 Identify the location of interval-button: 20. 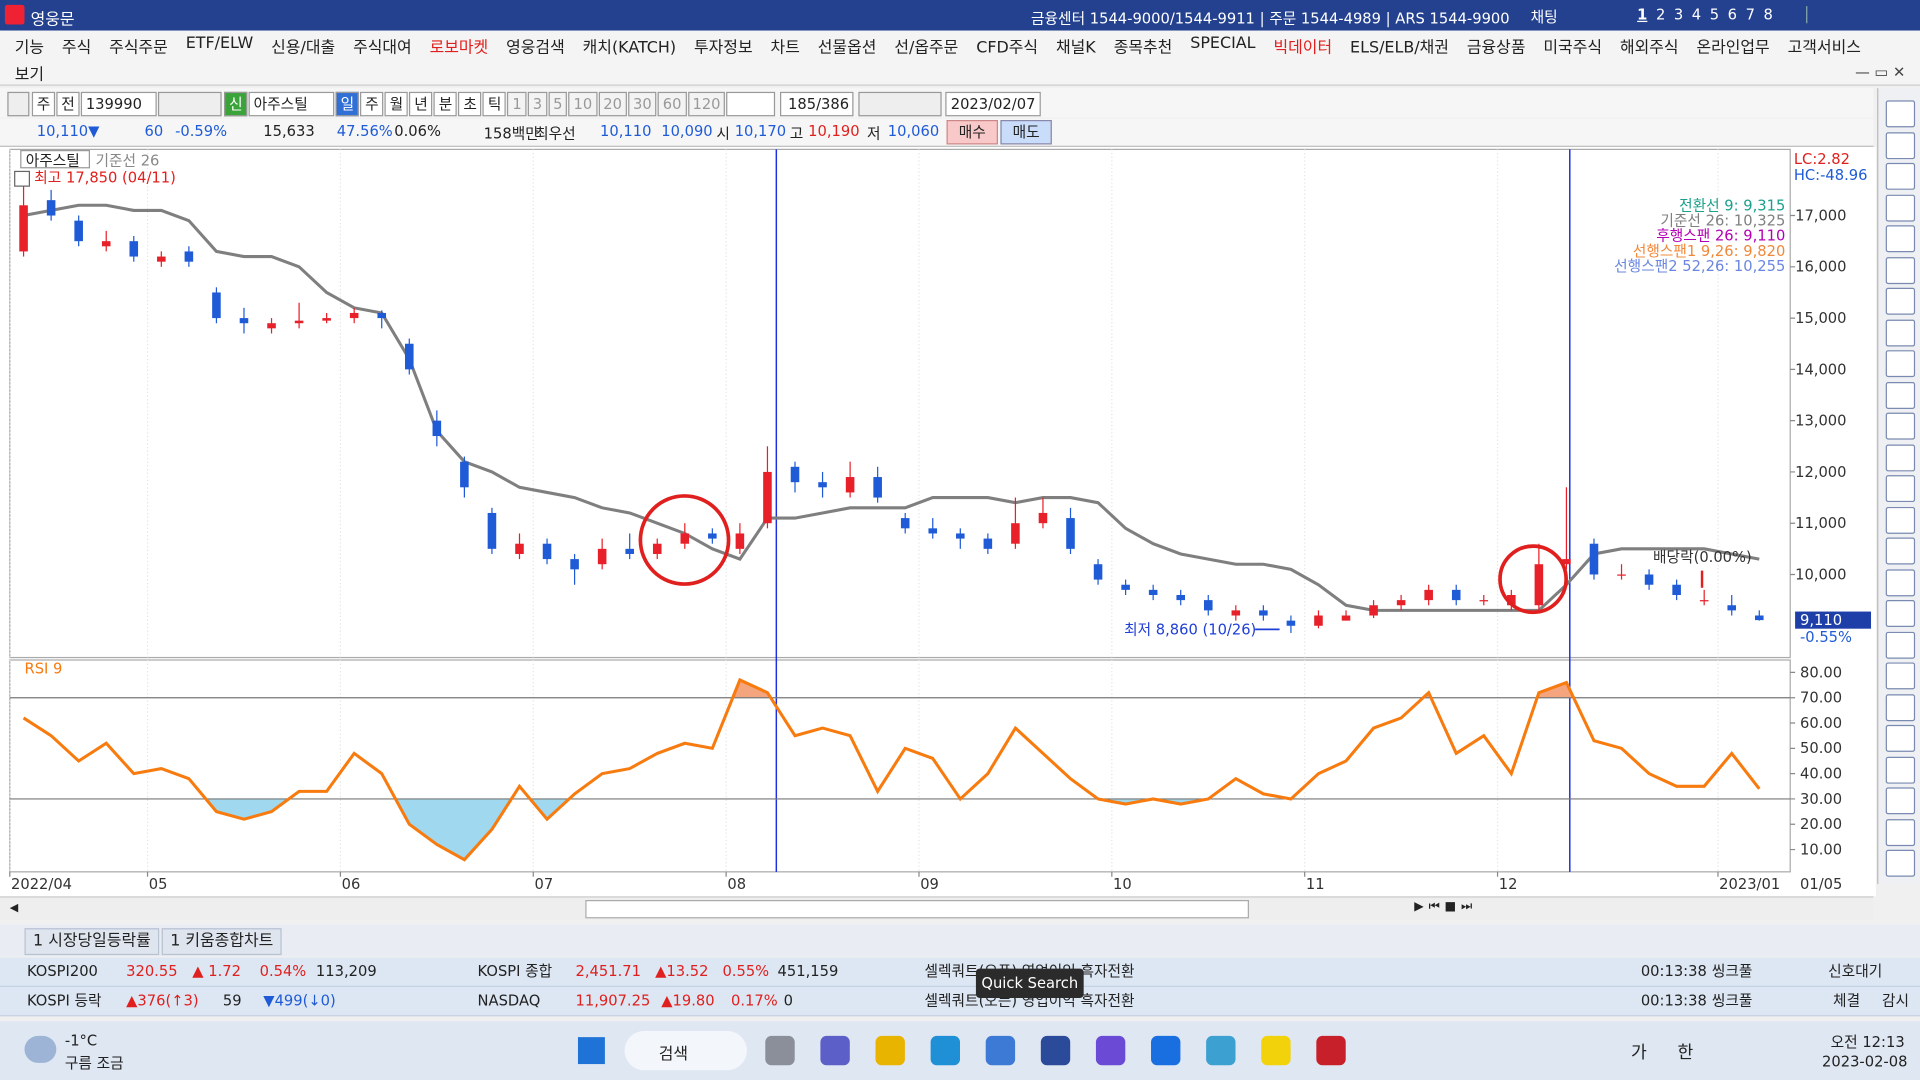
(612, 104).